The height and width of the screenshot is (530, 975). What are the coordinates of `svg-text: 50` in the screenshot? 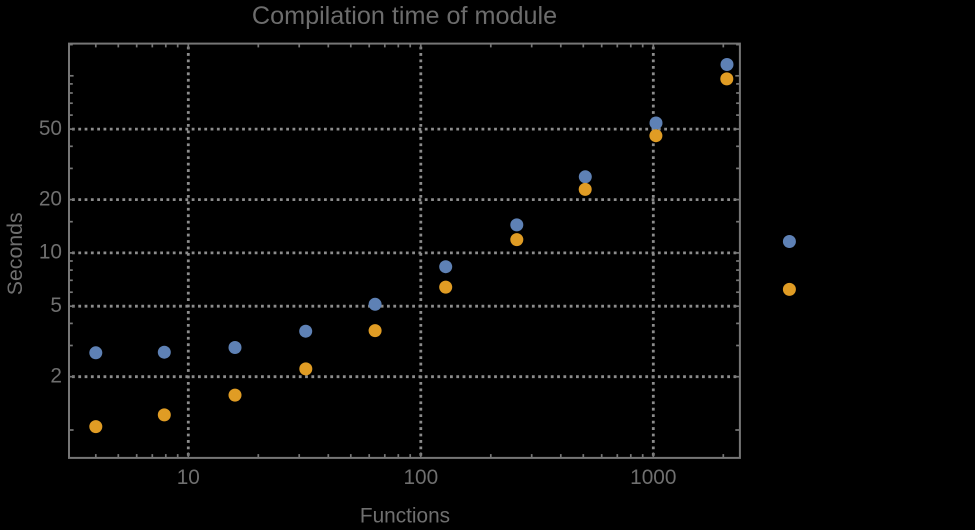 It's located at (50, 128).